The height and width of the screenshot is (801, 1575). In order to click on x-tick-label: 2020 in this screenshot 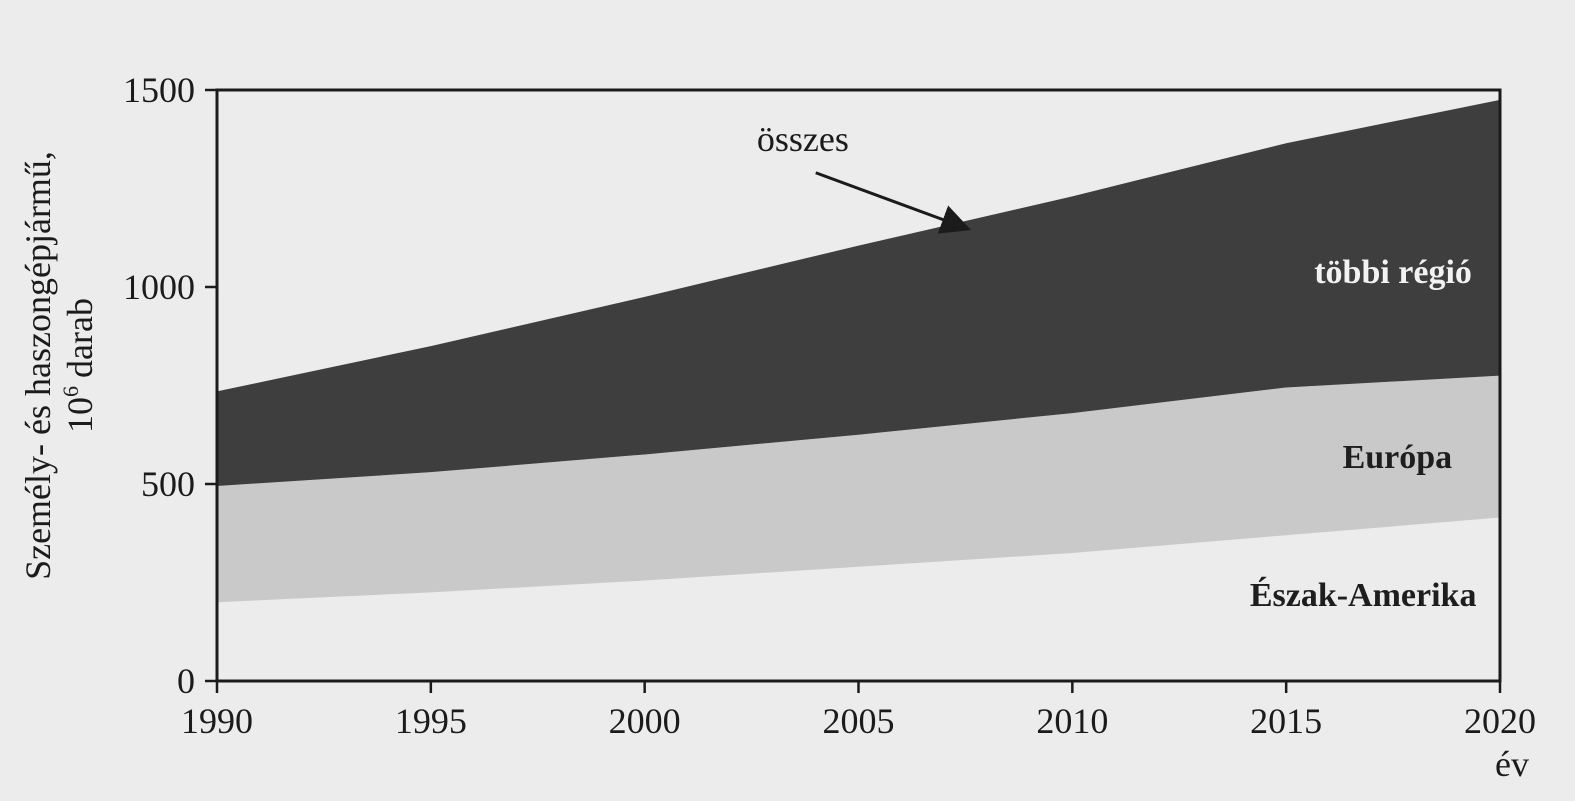, I will do `click(1500, 721)`.